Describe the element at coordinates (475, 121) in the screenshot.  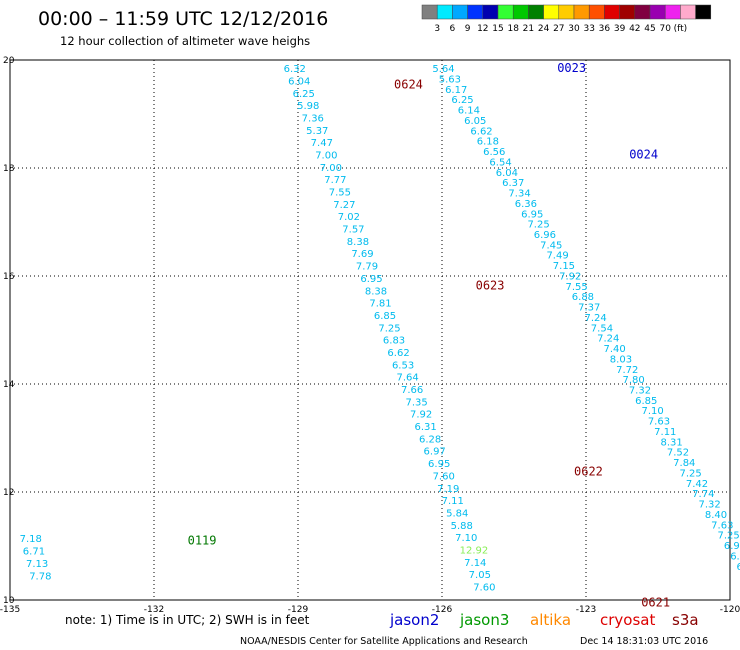
I see `wave-height-label: 6.05` at that location.